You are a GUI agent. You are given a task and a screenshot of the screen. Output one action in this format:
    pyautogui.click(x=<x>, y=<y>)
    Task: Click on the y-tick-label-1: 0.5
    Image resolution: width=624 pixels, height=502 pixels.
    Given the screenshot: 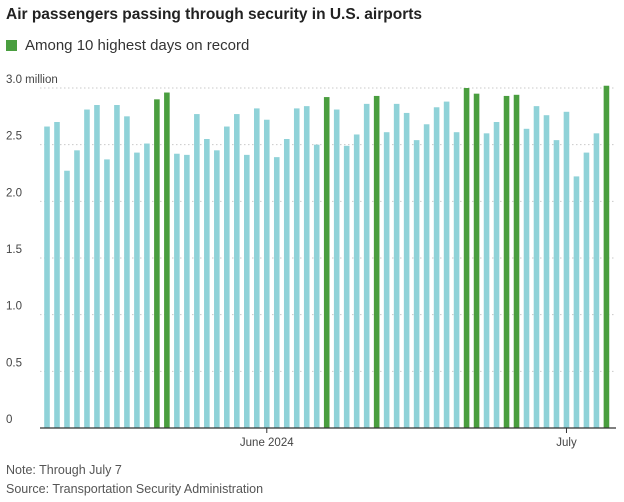 What is the action you would take?
    pyautogui.click(x=14, y=363)
    